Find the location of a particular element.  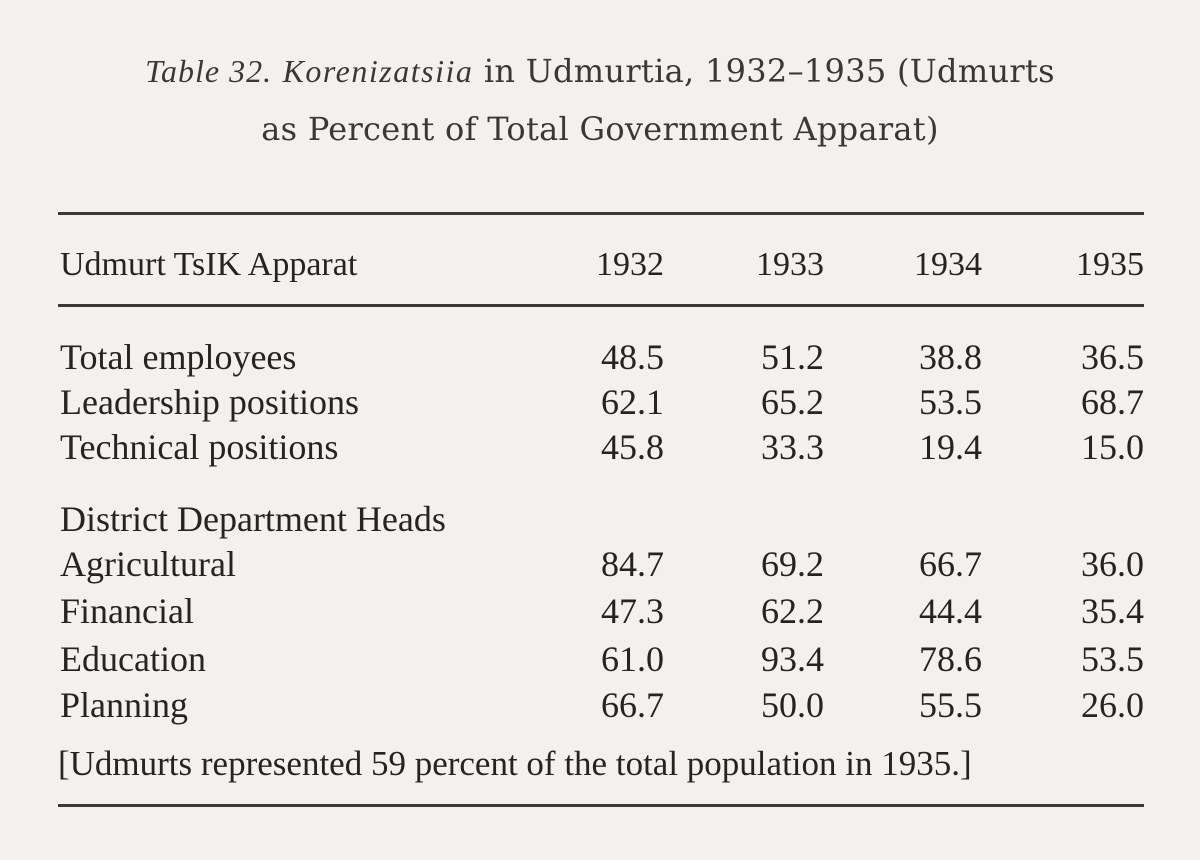

cell-1934: 55.5 is located at coordinates (950, 705).